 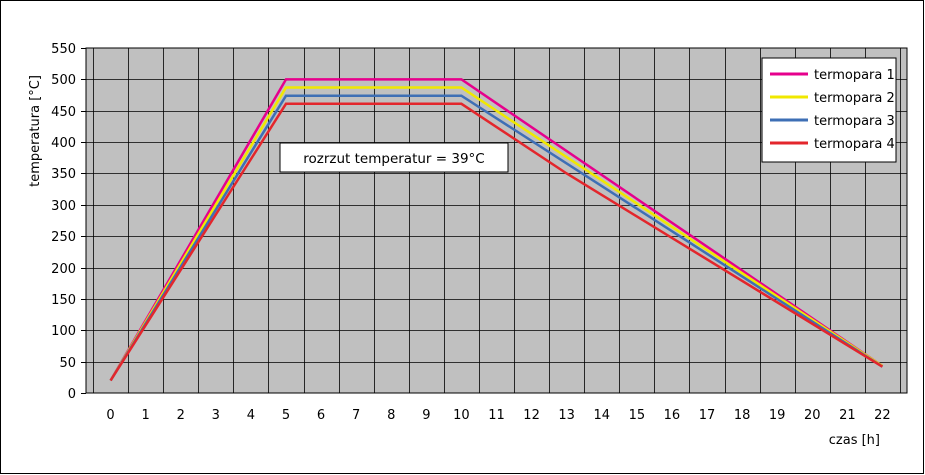 What do you see at coordinates (812, 415) in the screenshot?
I see `x-tick-label: 20` at bounding box center [812, 415].